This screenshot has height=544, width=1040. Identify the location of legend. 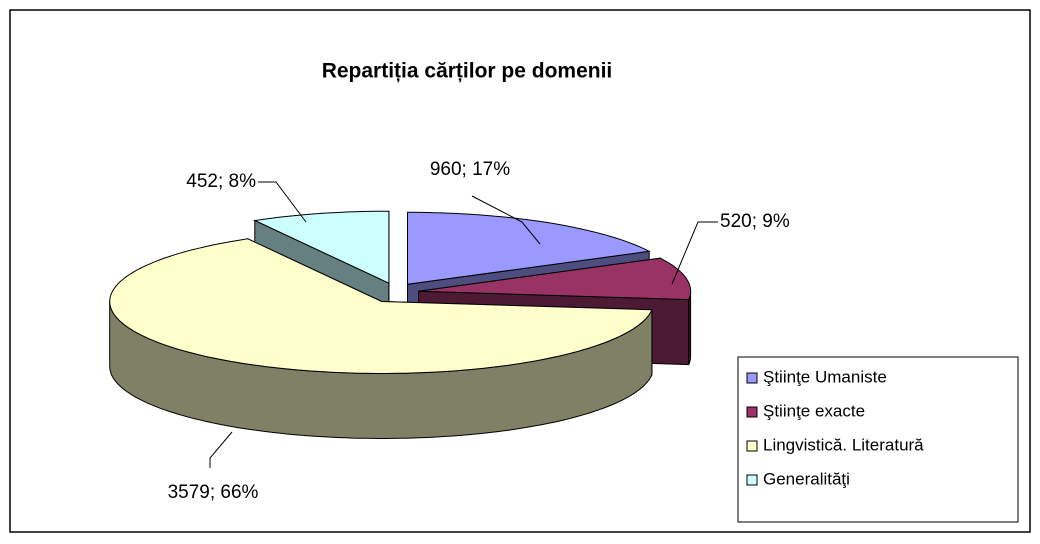
(878, 439).